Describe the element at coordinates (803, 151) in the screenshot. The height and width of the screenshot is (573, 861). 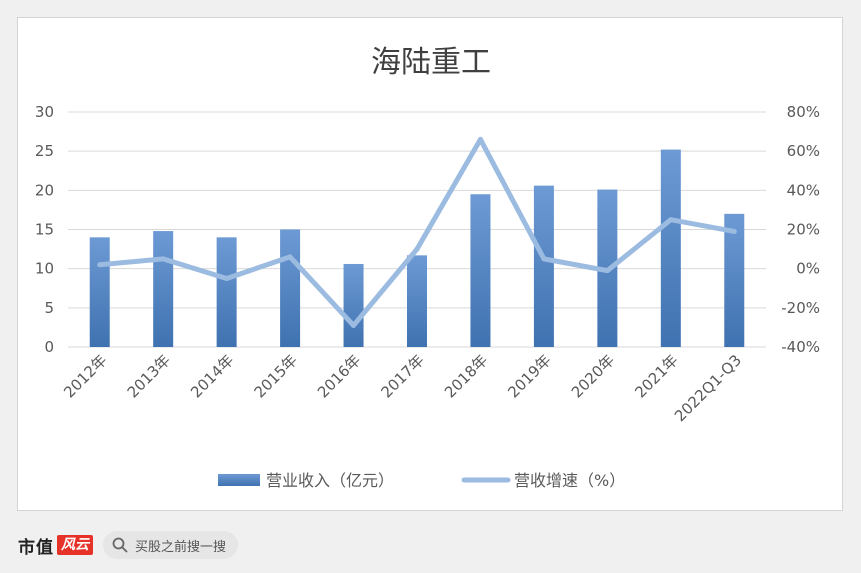
I see `y-right-tick-label: 60%` at that location.